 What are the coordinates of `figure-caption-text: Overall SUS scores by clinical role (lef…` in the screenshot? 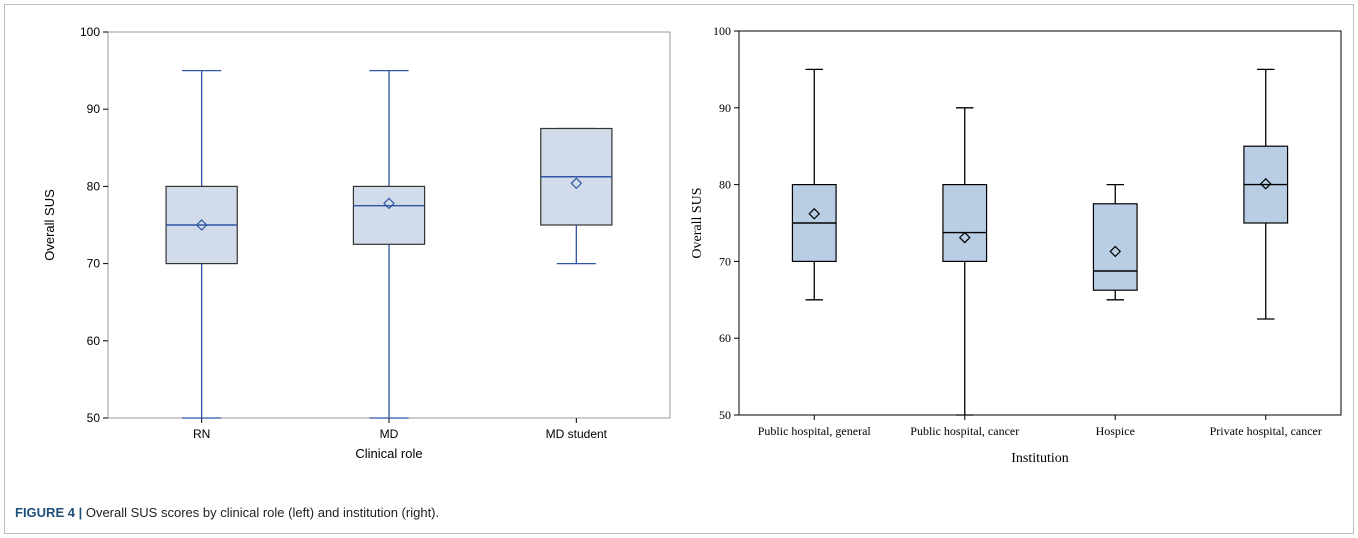 It's located at (262, 512).